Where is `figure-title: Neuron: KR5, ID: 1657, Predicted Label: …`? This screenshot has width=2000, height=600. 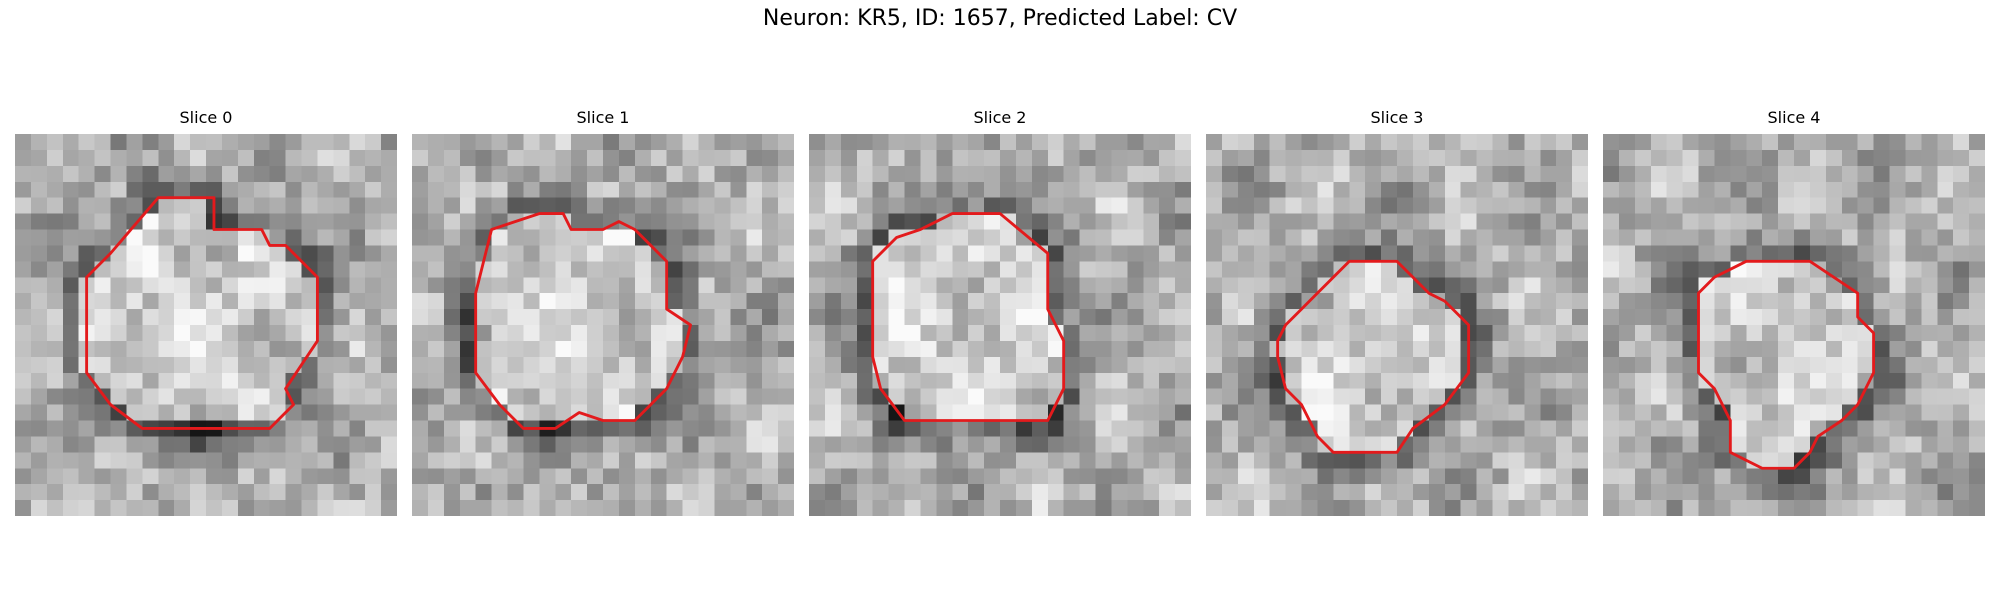
figure-title: Neuron: KR5, ID: 1657, Predicted Label: … is located at coordinates (1000, 18).